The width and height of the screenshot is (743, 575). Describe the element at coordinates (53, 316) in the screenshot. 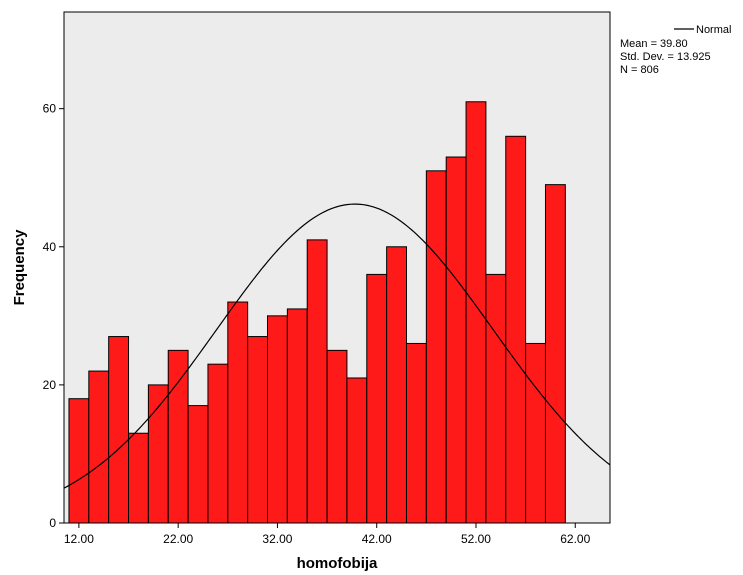

I see `y-axis: 0 20 40 60` at that location.